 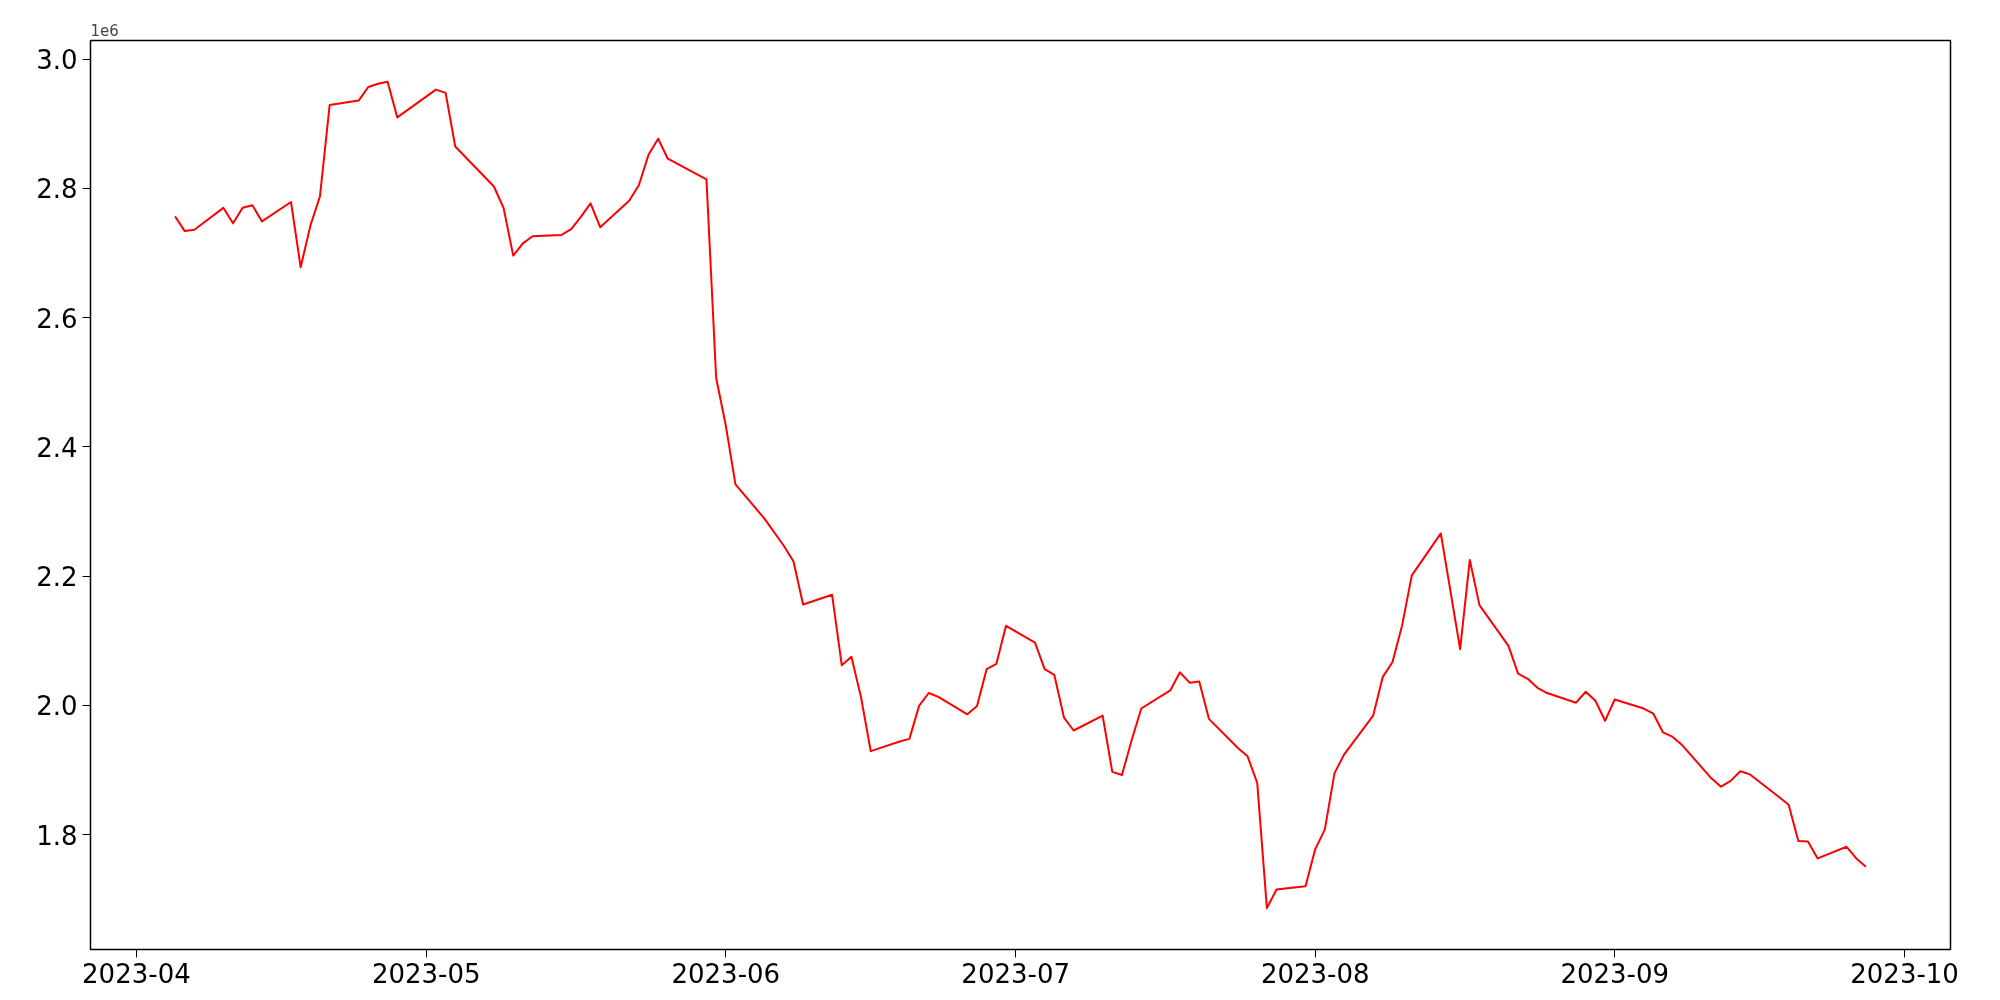 I want to click on y-tick-label: 1.8, so click(x=57, y=835).